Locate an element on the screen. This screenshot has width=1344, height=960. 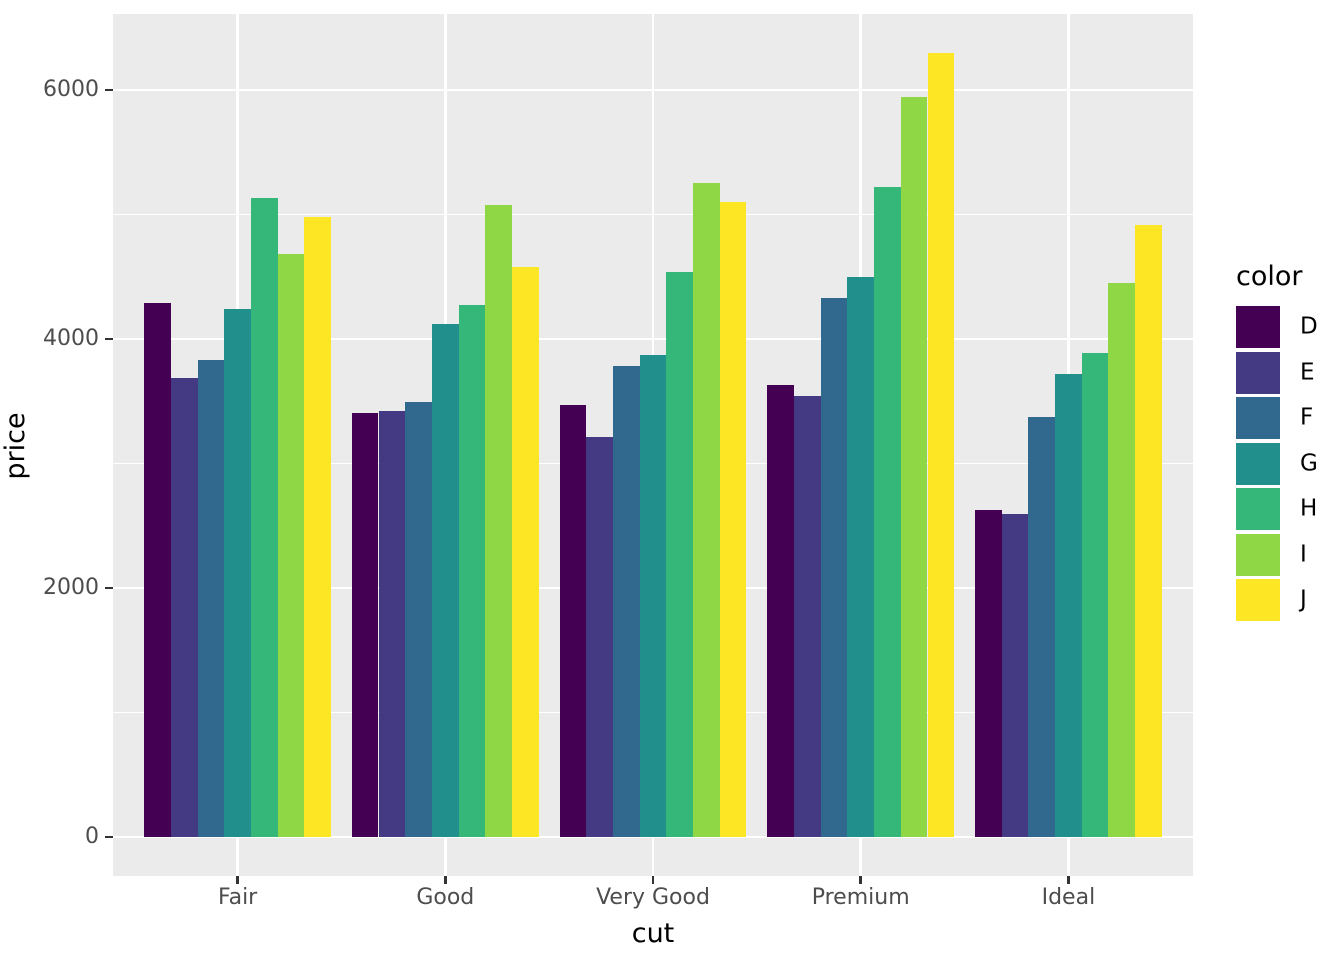
x-tick-label: Very Good is located at coordinates (653, 897).